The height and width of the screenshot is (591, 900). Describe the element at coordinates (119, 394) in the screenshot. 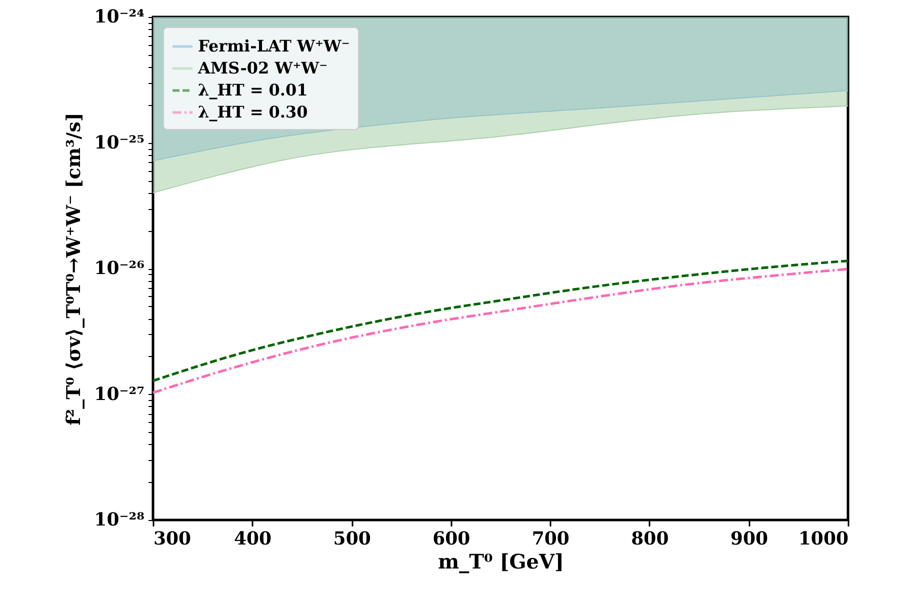

I see `y-tick-label: 10⁻²⁷` at that location.